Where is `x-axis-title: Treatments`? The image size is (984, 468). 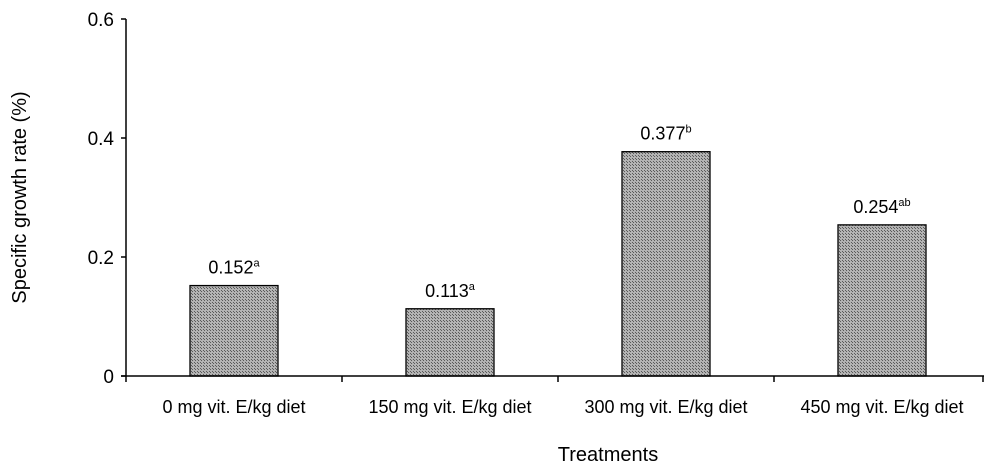
x-axis-title: Treatments is located at coordinates (608, 455).